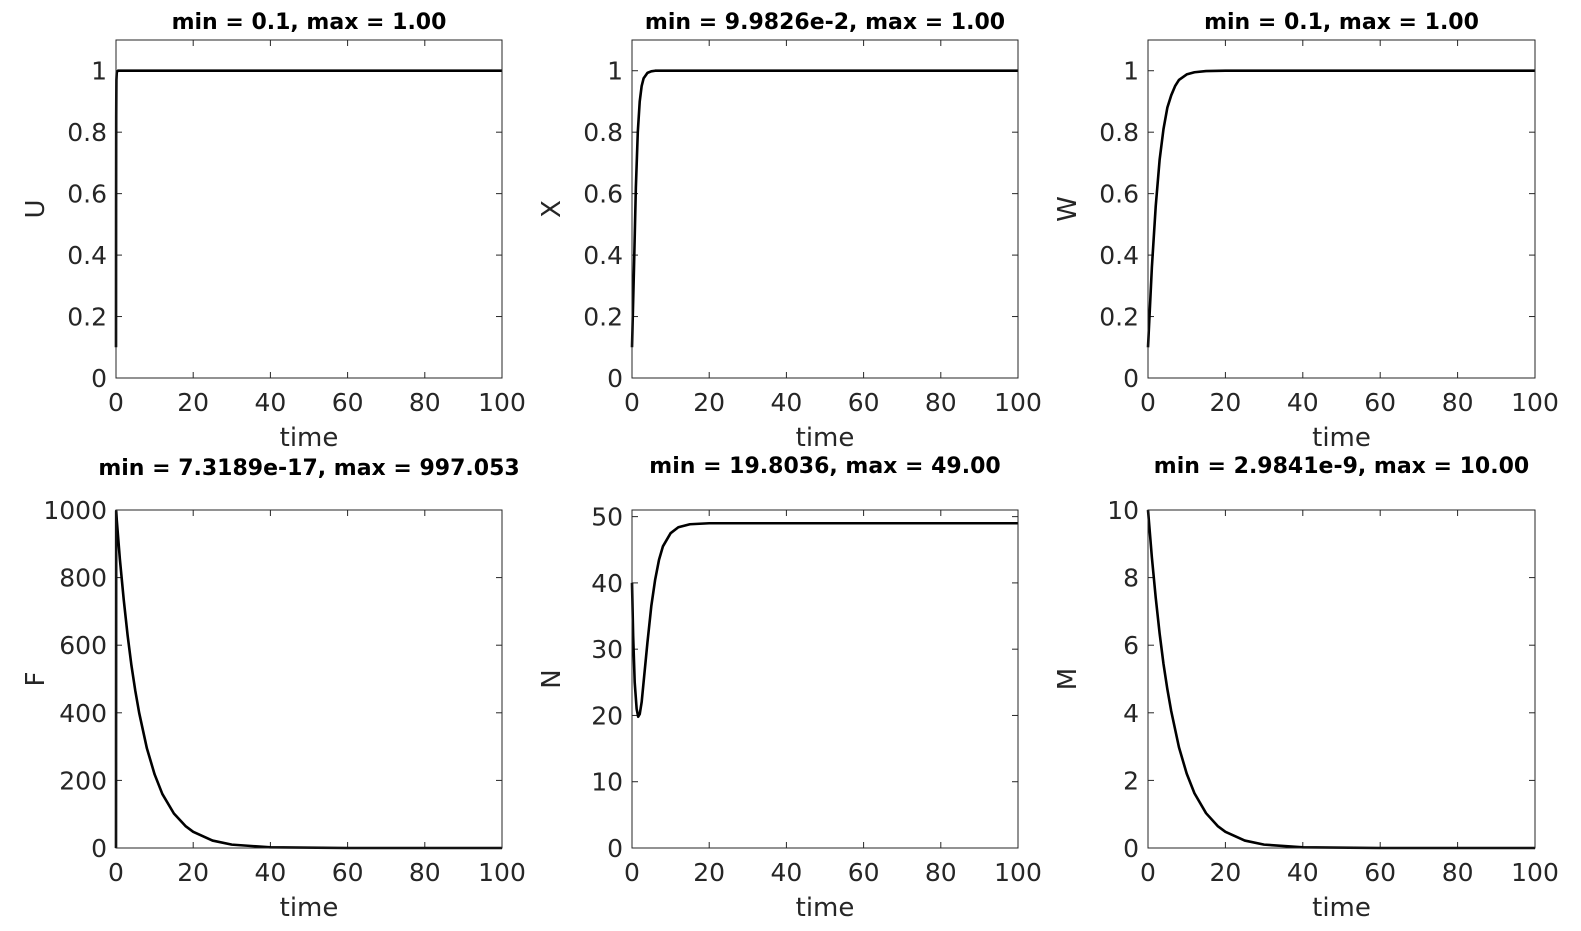 The height and width of the screenshot is (931, 1581). Describe the element at coordinates (607, 715) in the screenshot. I see `y-tick-label: 20` at that location.